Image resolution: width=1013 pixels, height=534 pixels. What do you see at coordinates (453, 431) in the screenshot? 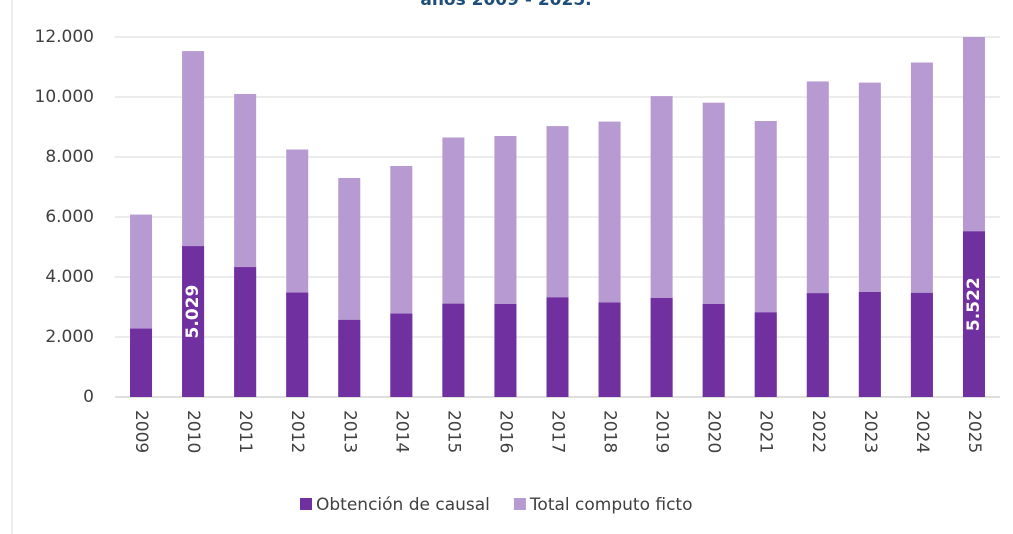
I see `x-tick-label: 2015` at bounding box center [453, 431].